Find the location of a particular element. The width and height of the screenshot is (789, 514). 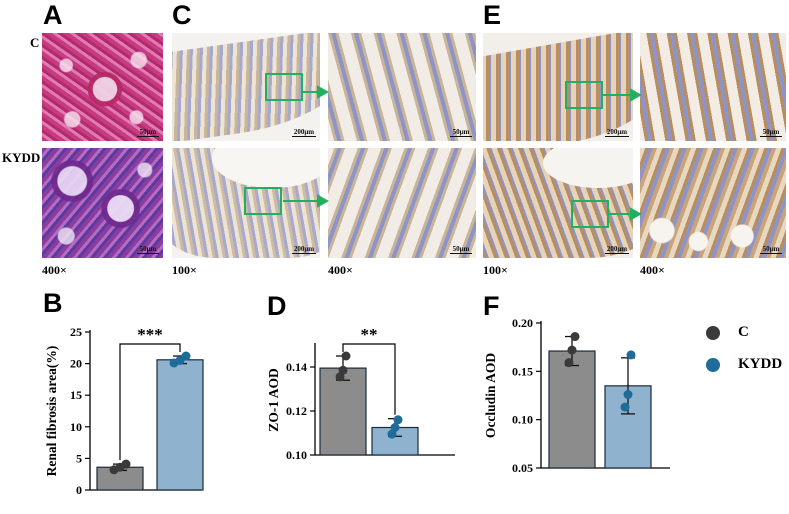

zoom-box-c-kydd is located at coordinates (263, 201).